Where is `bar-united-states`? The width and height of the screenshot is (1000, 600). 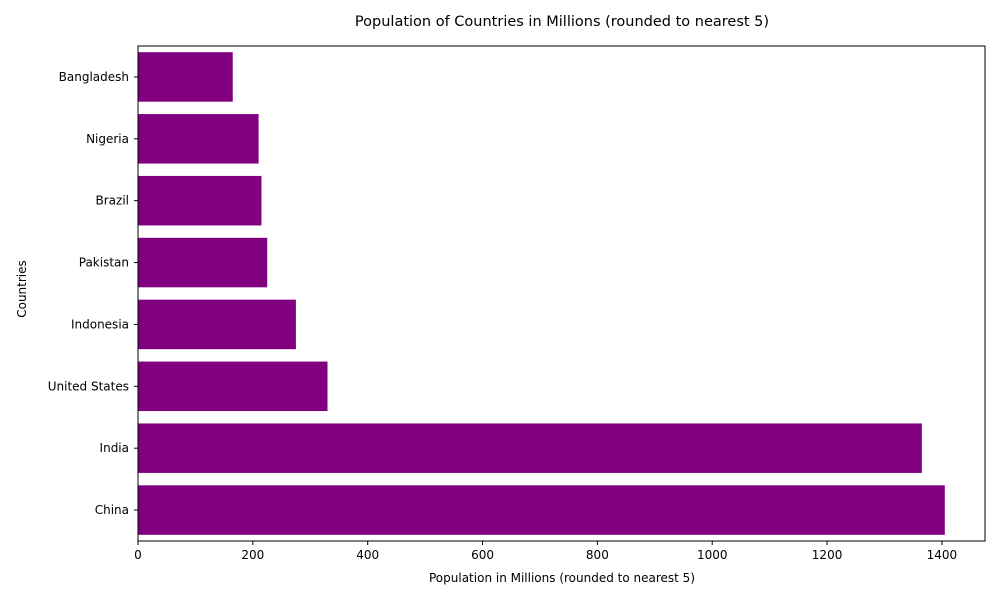 bar-united-states is located at coordinates (233, 386).